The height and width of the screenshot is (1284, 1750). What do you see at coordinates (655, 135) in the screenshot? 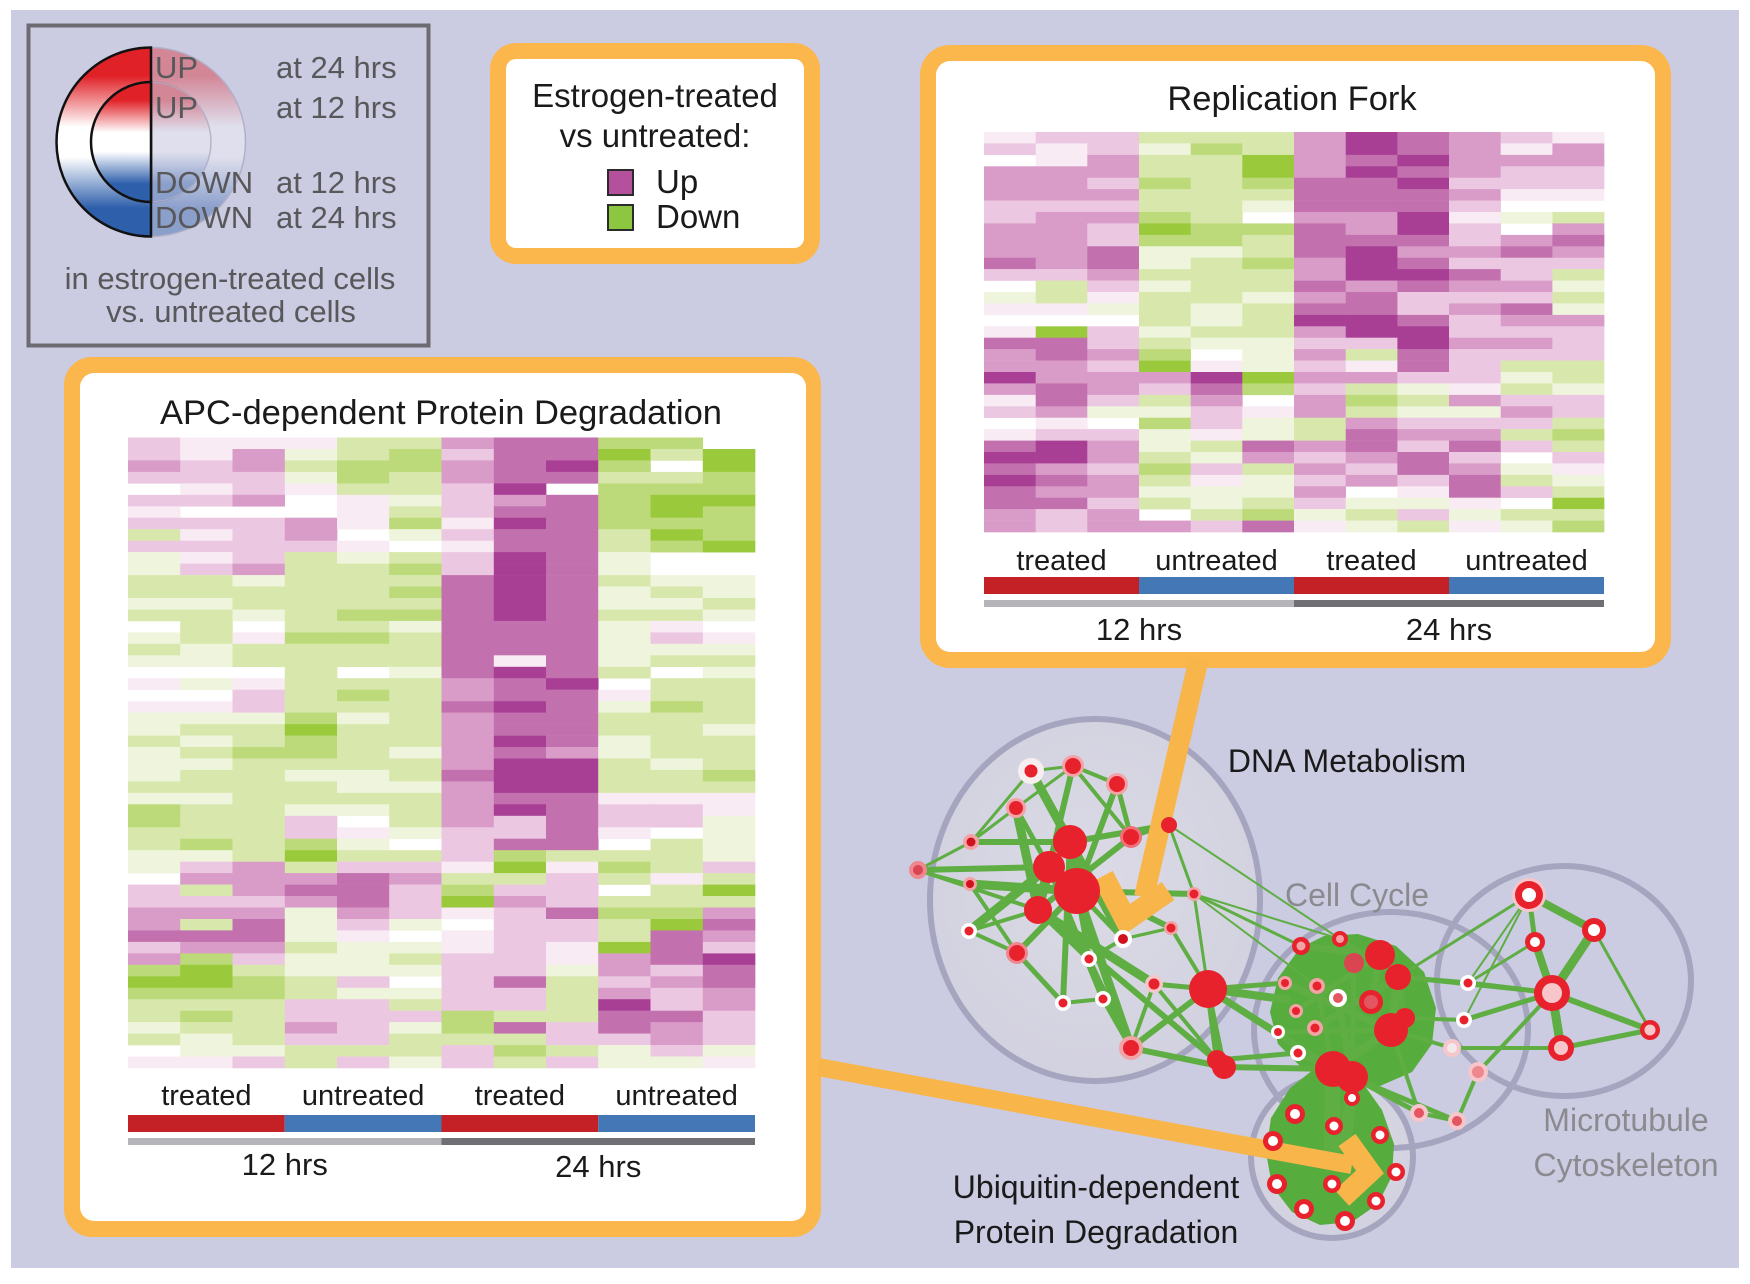
I see `svg-text: vs untreated:` at bounding box center [655, 135].